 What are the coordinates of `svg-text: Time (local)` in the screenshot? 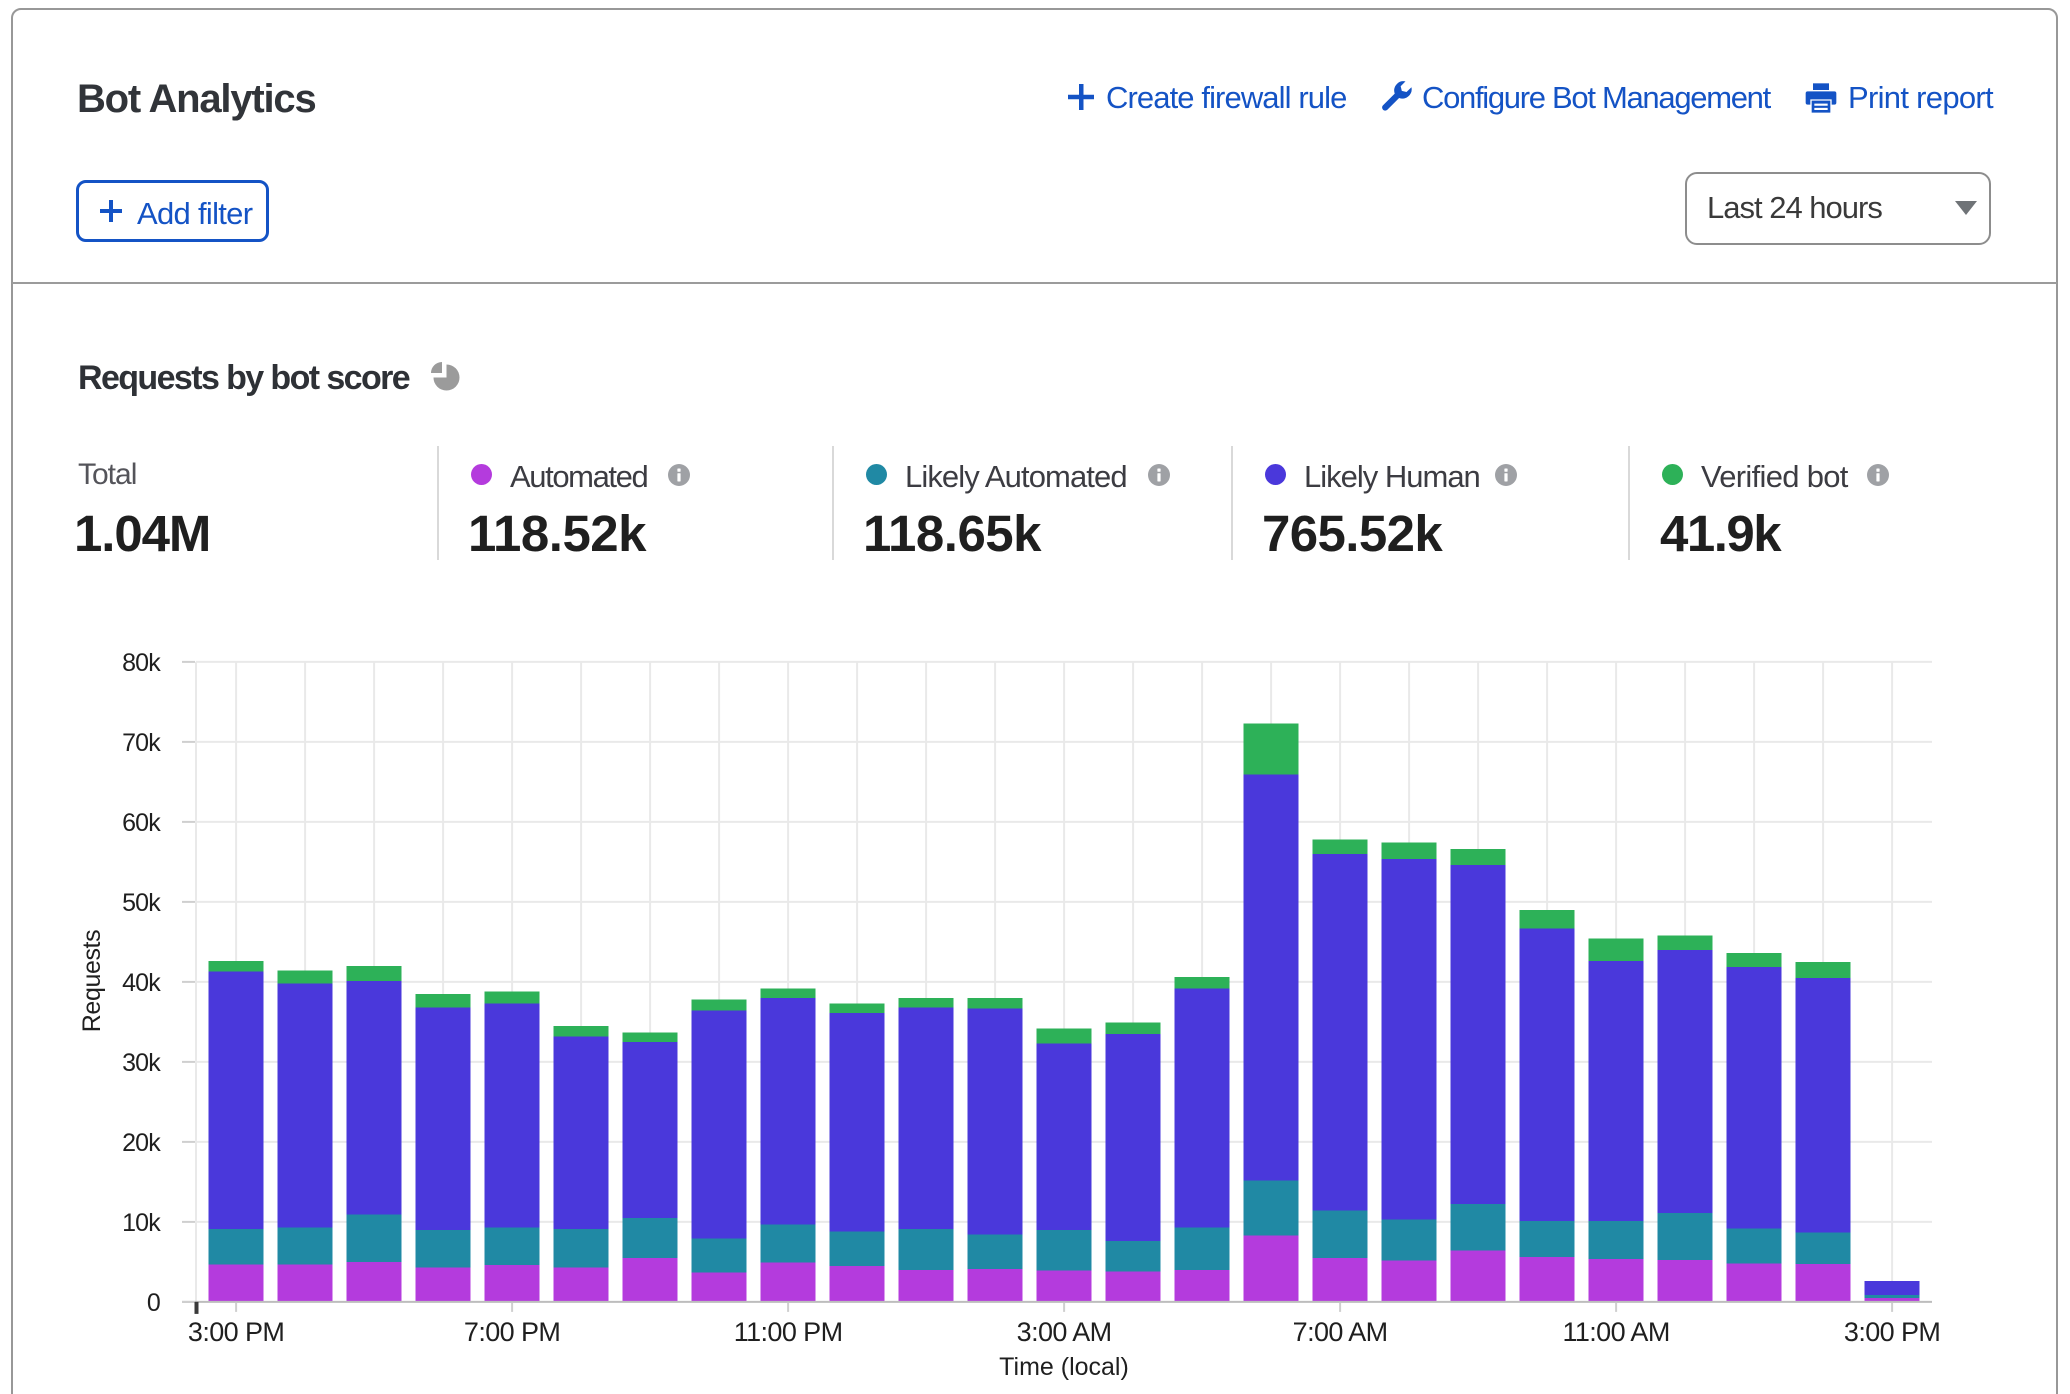 It's located at (1064, 1367).